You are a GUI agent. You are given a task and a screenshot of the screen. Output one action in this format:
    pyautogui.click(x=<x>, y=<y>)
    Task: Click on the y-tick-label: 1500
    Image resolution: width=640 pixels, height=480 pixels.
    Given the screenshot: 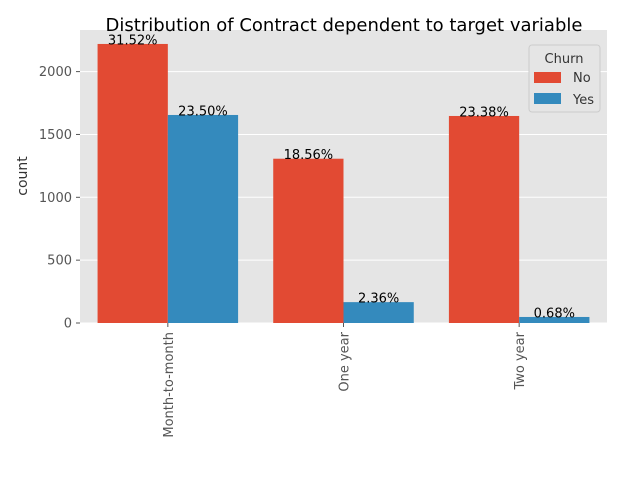 What is the action you would take?
    pyautogui.click(x=55, y=135)
    